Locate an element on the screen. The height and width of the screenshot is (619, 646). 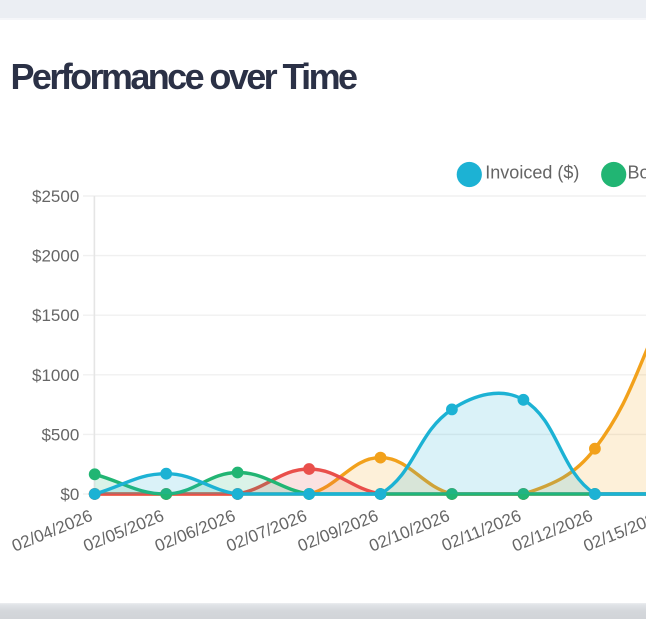
svg-text: 02/05/2026 is located at coordinates (124, 530).